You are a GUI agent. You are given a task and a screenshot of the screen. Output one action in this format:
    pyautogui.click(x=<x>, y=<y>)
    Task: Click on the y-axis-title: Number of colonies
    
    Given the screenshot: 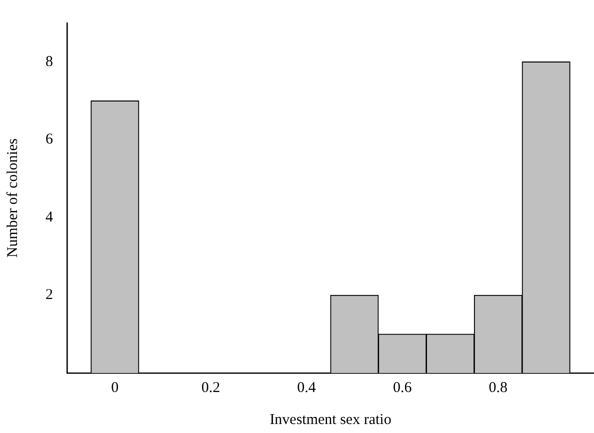 What is the action you would take?
    pyautogui.click(x=12, y=198)
    